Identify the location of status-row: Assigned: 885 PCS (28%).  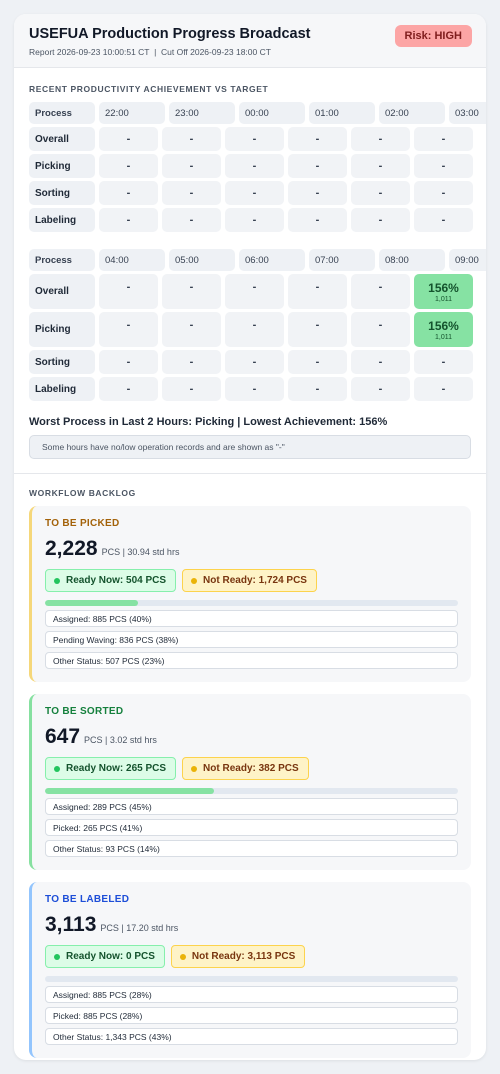
(251, 994).